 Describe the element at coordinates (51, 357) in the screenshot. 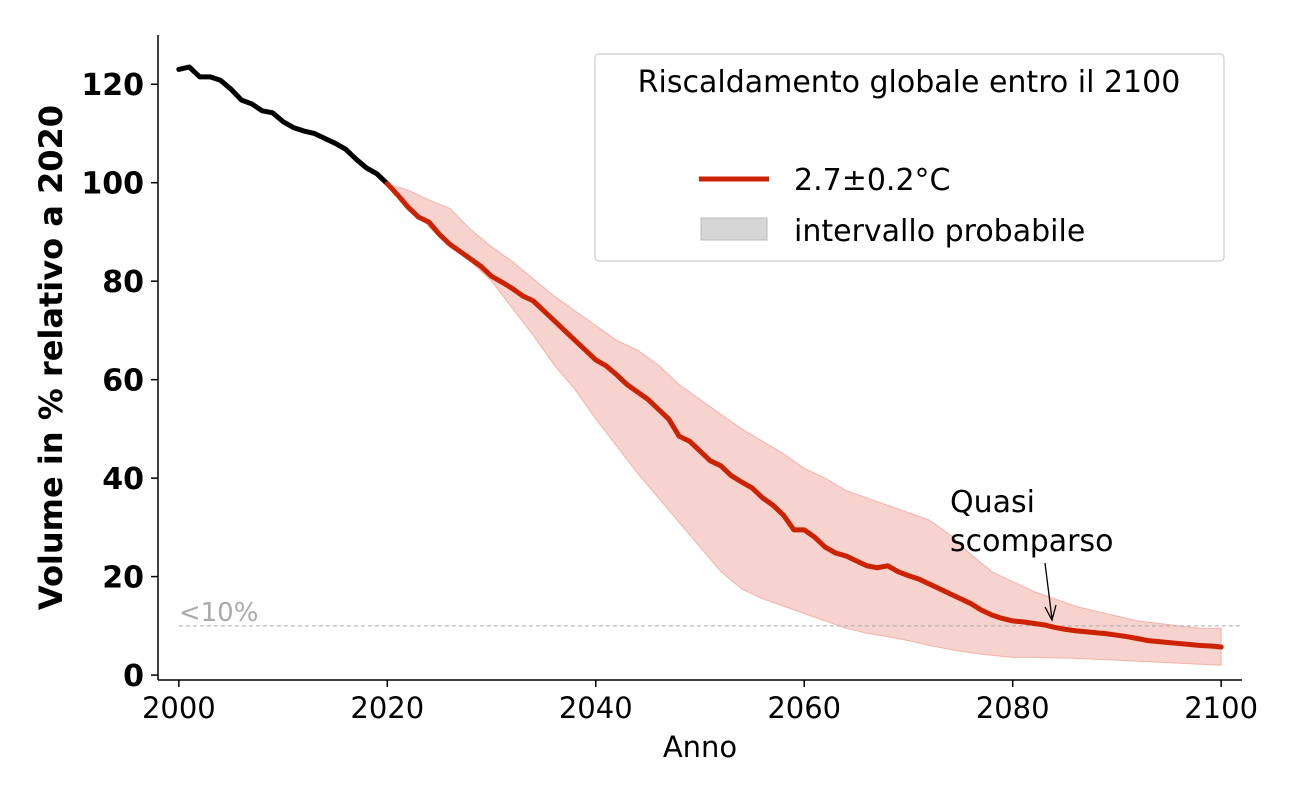

I see `y-axis-title: Volume in % relativo a 2020` at that location.